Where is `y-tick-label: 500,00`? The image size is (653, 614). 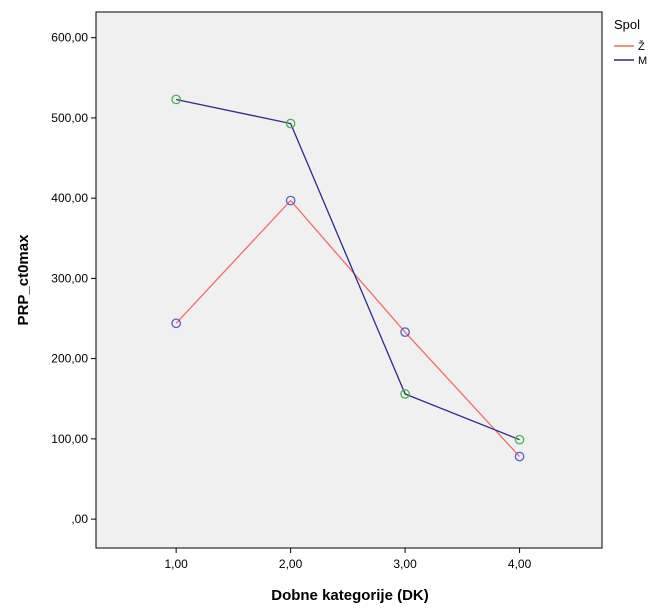
y-tick-label: 500,00 is located at coordinates (69, 118).